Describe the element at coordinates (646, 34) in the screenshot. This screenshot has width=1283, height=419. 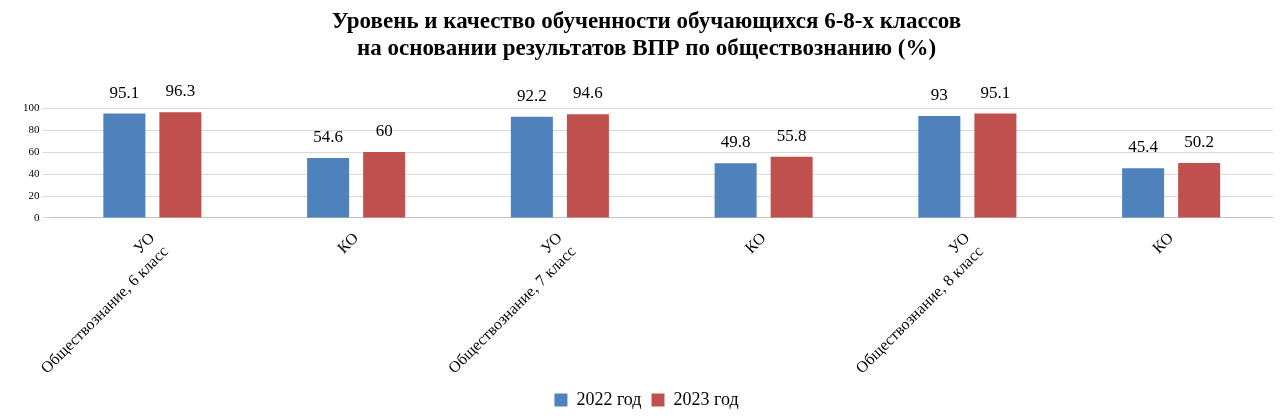
I see `chart-title: Уровень и качество обученности обучающихся 6-8-х классов на основании результатов ВПР по обществознанию (%)` at that location.